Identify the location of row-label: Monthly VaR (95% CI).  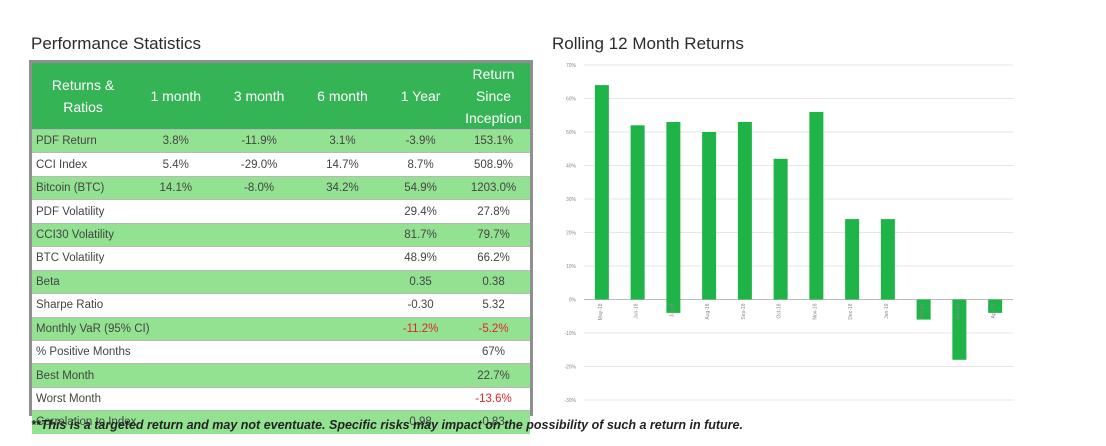
(91, 328).